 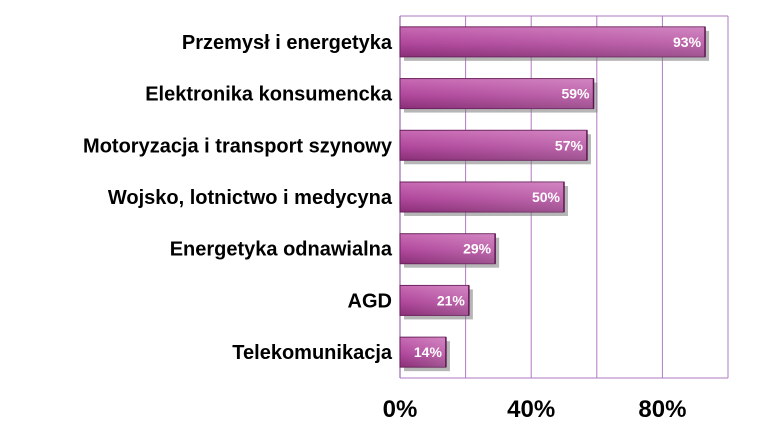 What do you see at coordinates (531, 409) in the screenshot?
I see `x-tick-label: 40%` at bounding box center [531, 409].